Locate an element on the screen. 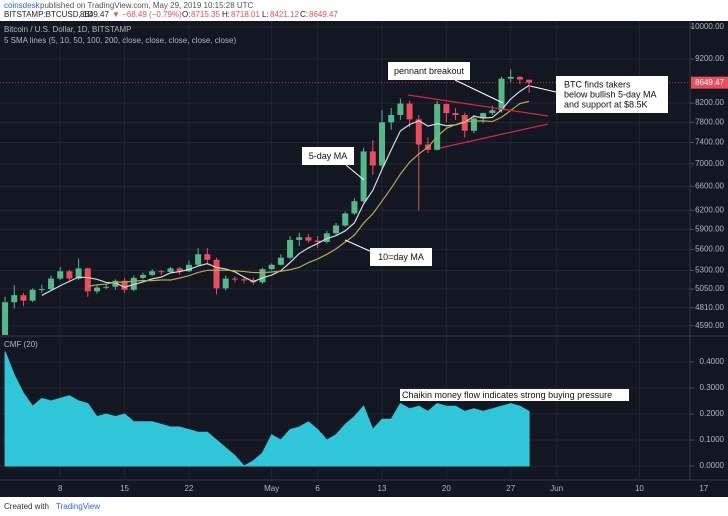  x-tick-label: 27 is located at coordinates (510, 488).